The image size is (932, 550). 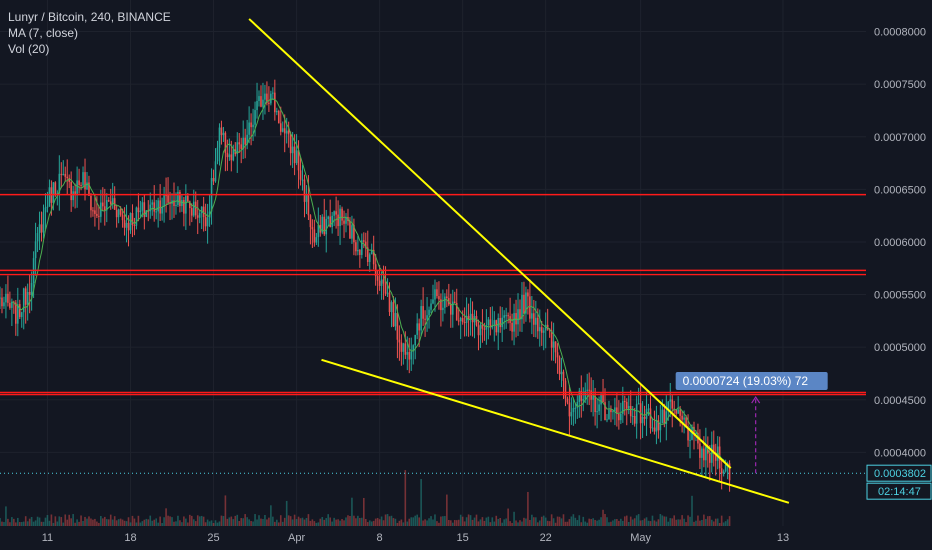 What do you see at coordinates (899, 275) in the screenshot?
I see `price-axis` at bounding box center [899, 275].